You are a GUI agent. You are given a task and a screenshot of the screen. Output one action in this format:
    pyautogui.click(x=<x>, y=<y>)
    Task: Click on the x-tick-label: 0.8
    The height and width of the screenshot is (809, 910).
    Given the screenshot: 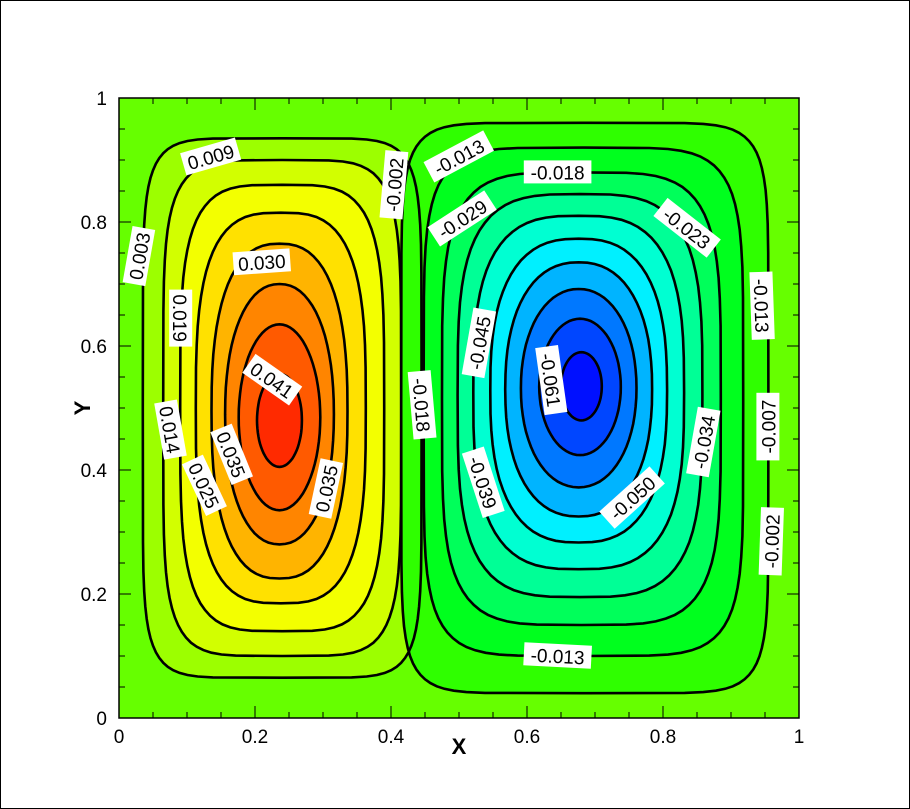 What is the action you would take?
    pyautogui.click(x=663, y=737)
    